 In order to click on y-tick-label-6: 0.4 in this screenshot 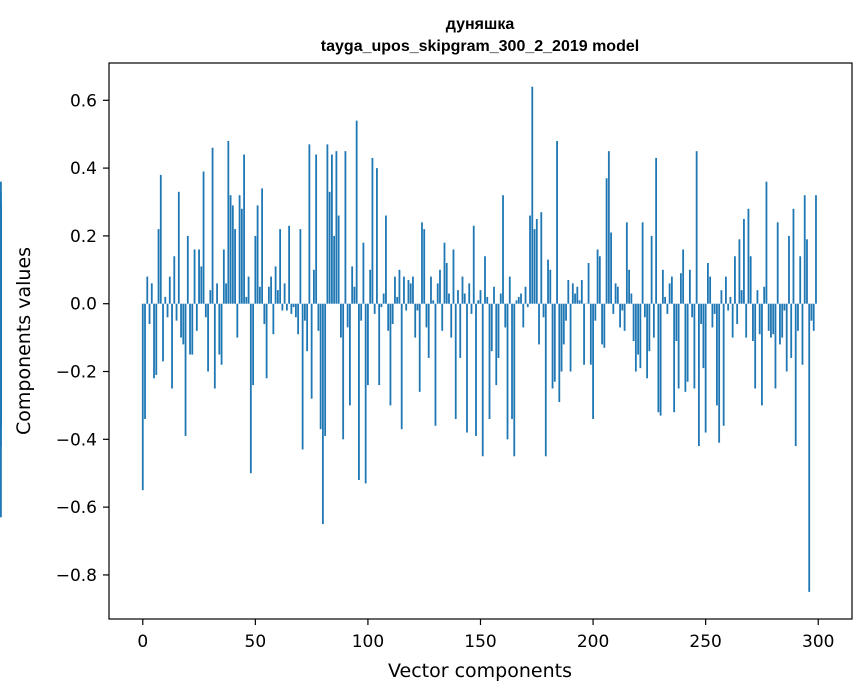, I will do `click(83, 169)`.